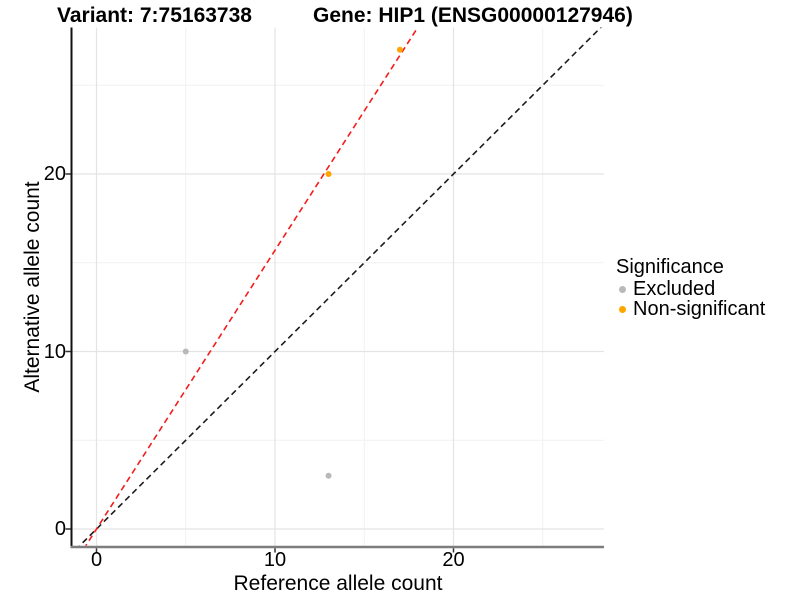 This screenshot has height=600, width=800. Describe the element at coordinates (54, 174) in the screenshot. I see `y-tick-label: 20` at that location.